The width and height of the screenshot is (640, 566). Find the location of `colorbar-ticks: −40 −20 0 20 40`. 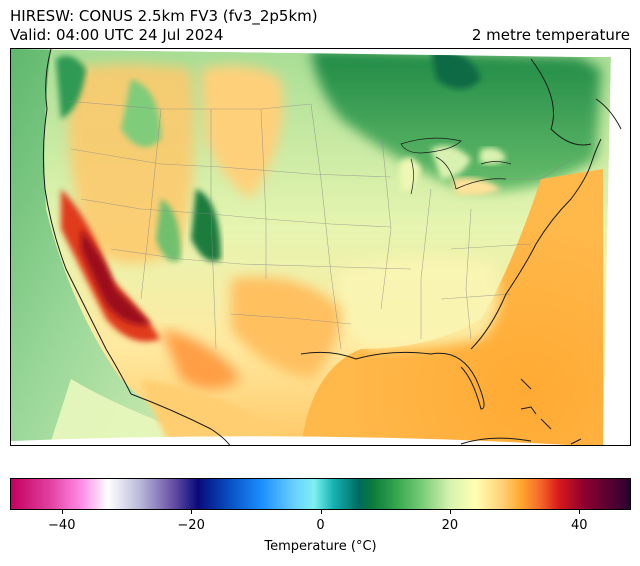

colorbar-ticks: −40 −20 0 20 40 is located at coordinates (320, 525).